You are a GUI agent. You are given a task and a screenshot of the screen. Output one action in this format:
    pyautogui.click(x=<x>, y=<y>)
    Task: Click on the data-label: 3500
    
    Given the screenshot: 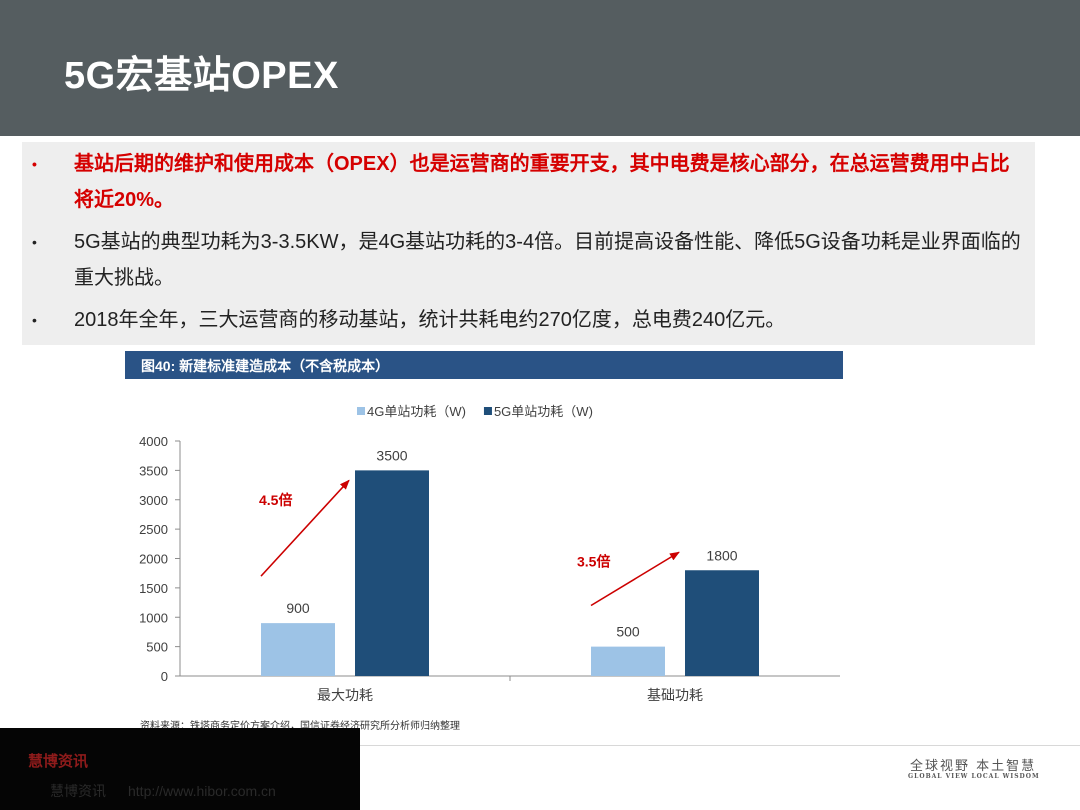 What is the action you would take?
    pyautogui.click(x=391, y=455)
    